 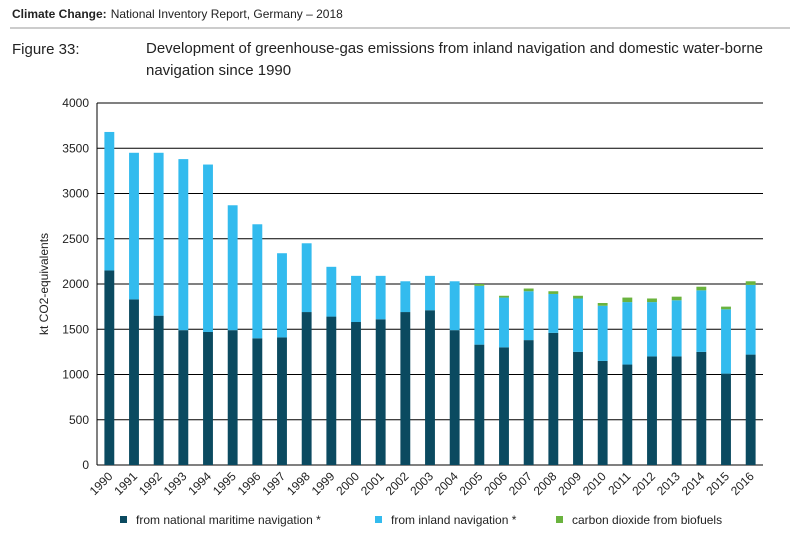 What do you see at coordinates (75, 329) in the screenshot?
I see `y-tick-label: 1500` at bounding box center [75, 329].